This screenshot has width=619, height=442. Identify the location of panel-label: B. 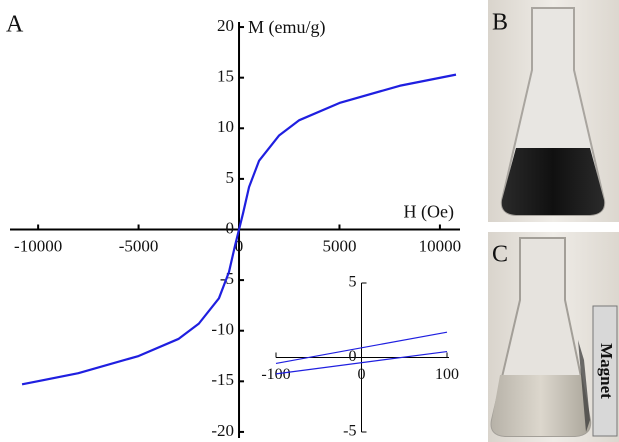
(500, 23).